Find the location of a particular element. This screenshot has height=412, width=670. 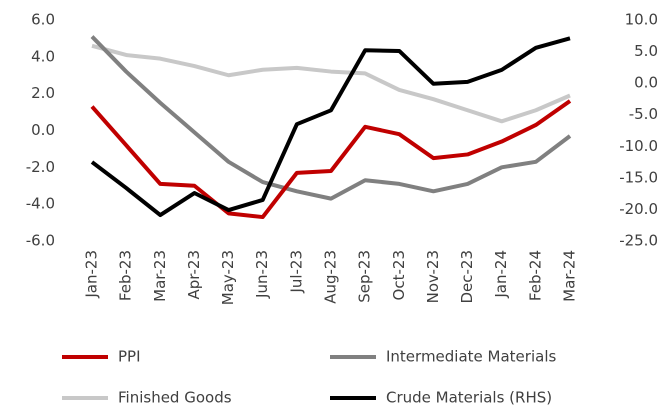

y-tick-label: -6.0 is located at coordinates (40, 241).